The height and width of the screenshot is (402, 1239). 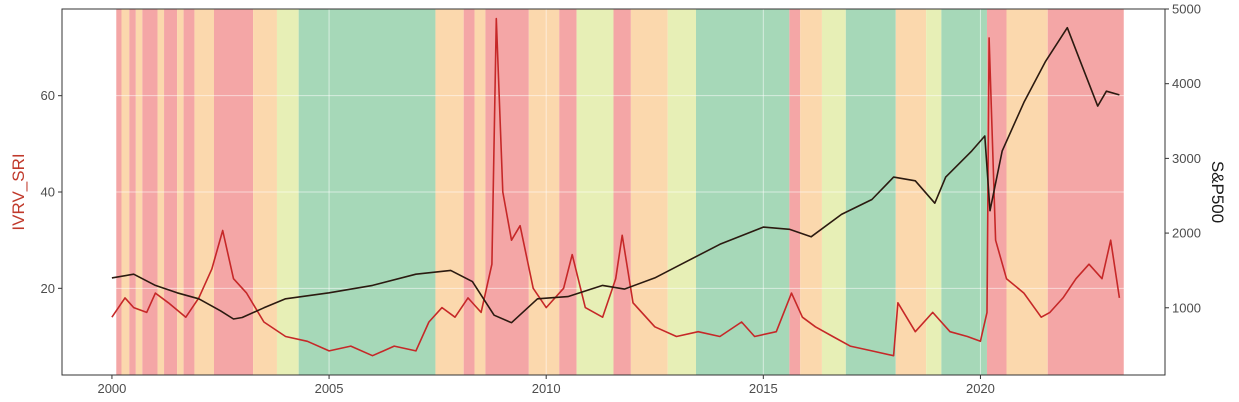 What do you see at coordinates (48, 288) in the screenshot?
I see `y-left-tick-label: 20` at bounding box center [48, 288].